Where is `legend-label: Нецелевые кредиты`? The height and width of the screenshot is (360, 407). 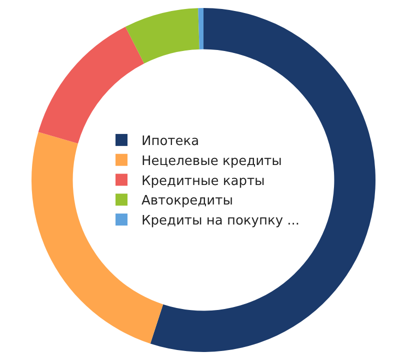 legend-label: Нецелевые кредиты is located at coordinates (212, 161).